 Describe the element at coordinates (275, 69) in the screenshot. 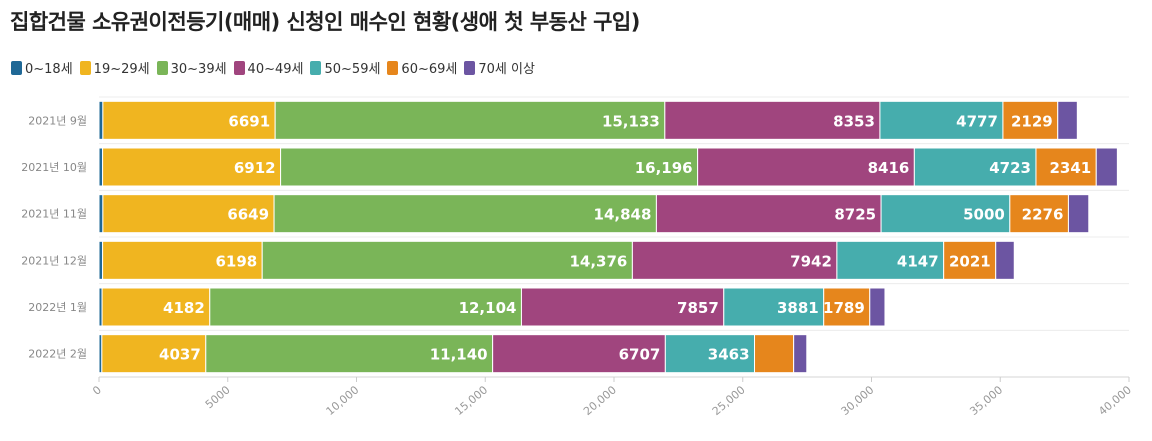

I see `legend-label: 40~49세` at that location.